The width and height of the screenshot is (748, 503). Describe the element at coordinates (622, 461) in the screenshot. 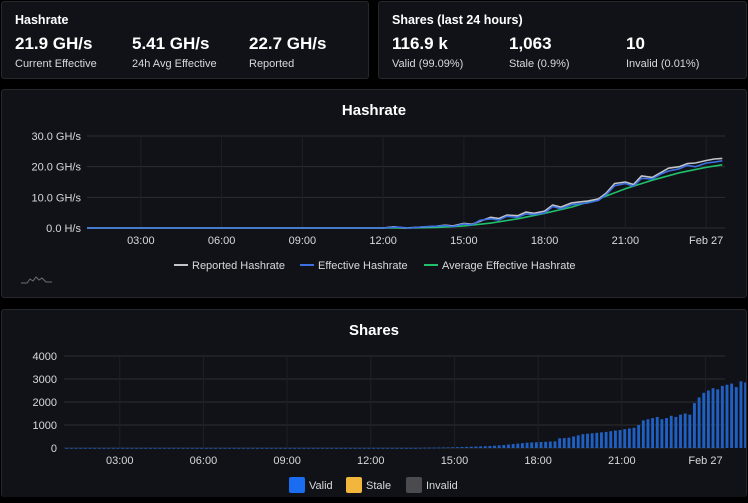

I see `shares-x-tick-label: 21:00` at that location.